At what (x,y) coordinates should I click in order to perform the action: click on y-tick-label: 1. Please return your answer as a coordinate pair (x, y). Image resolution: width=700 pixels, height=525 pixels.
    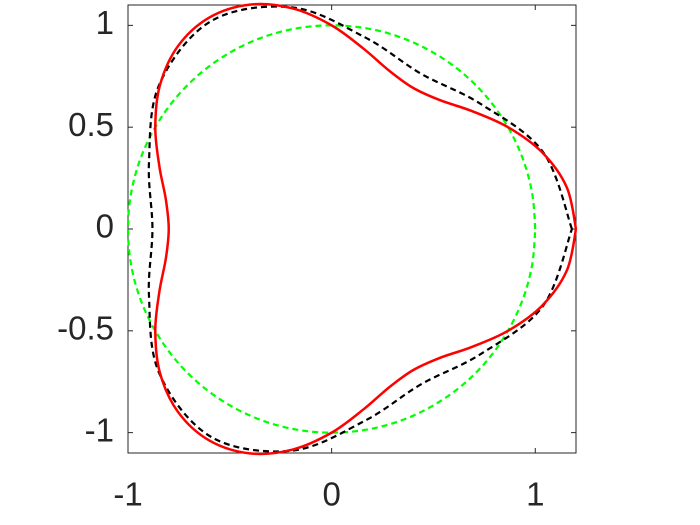
    Looking at the image, I should click on (105, 22).